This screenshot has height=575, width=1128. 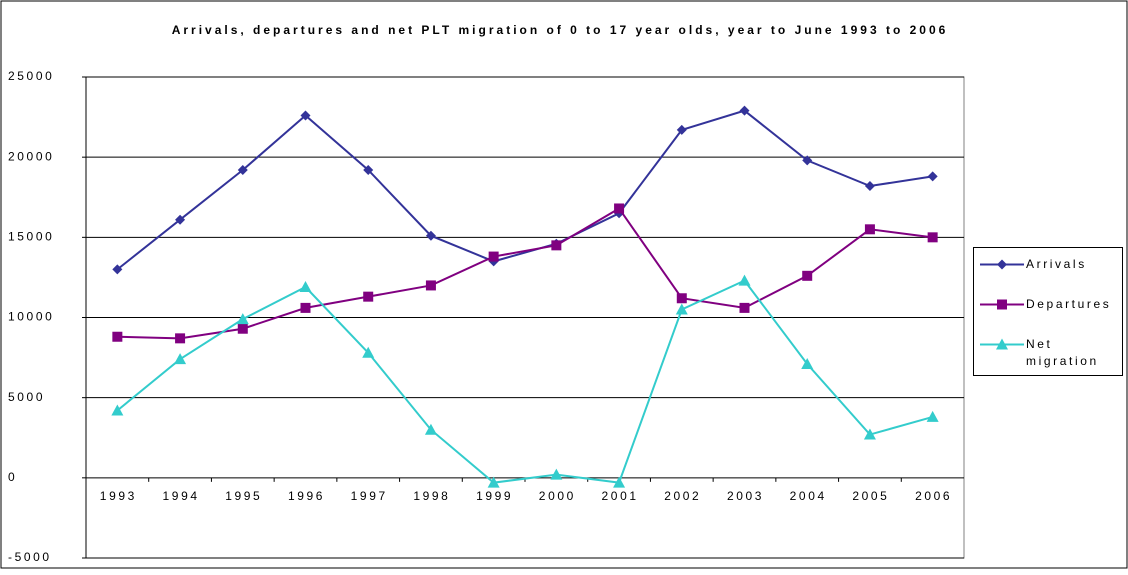 What do you see at coordinates (933, 496) in the screenshot?
I see `x-tick-label: 2006` at bounding box center [933, 496].